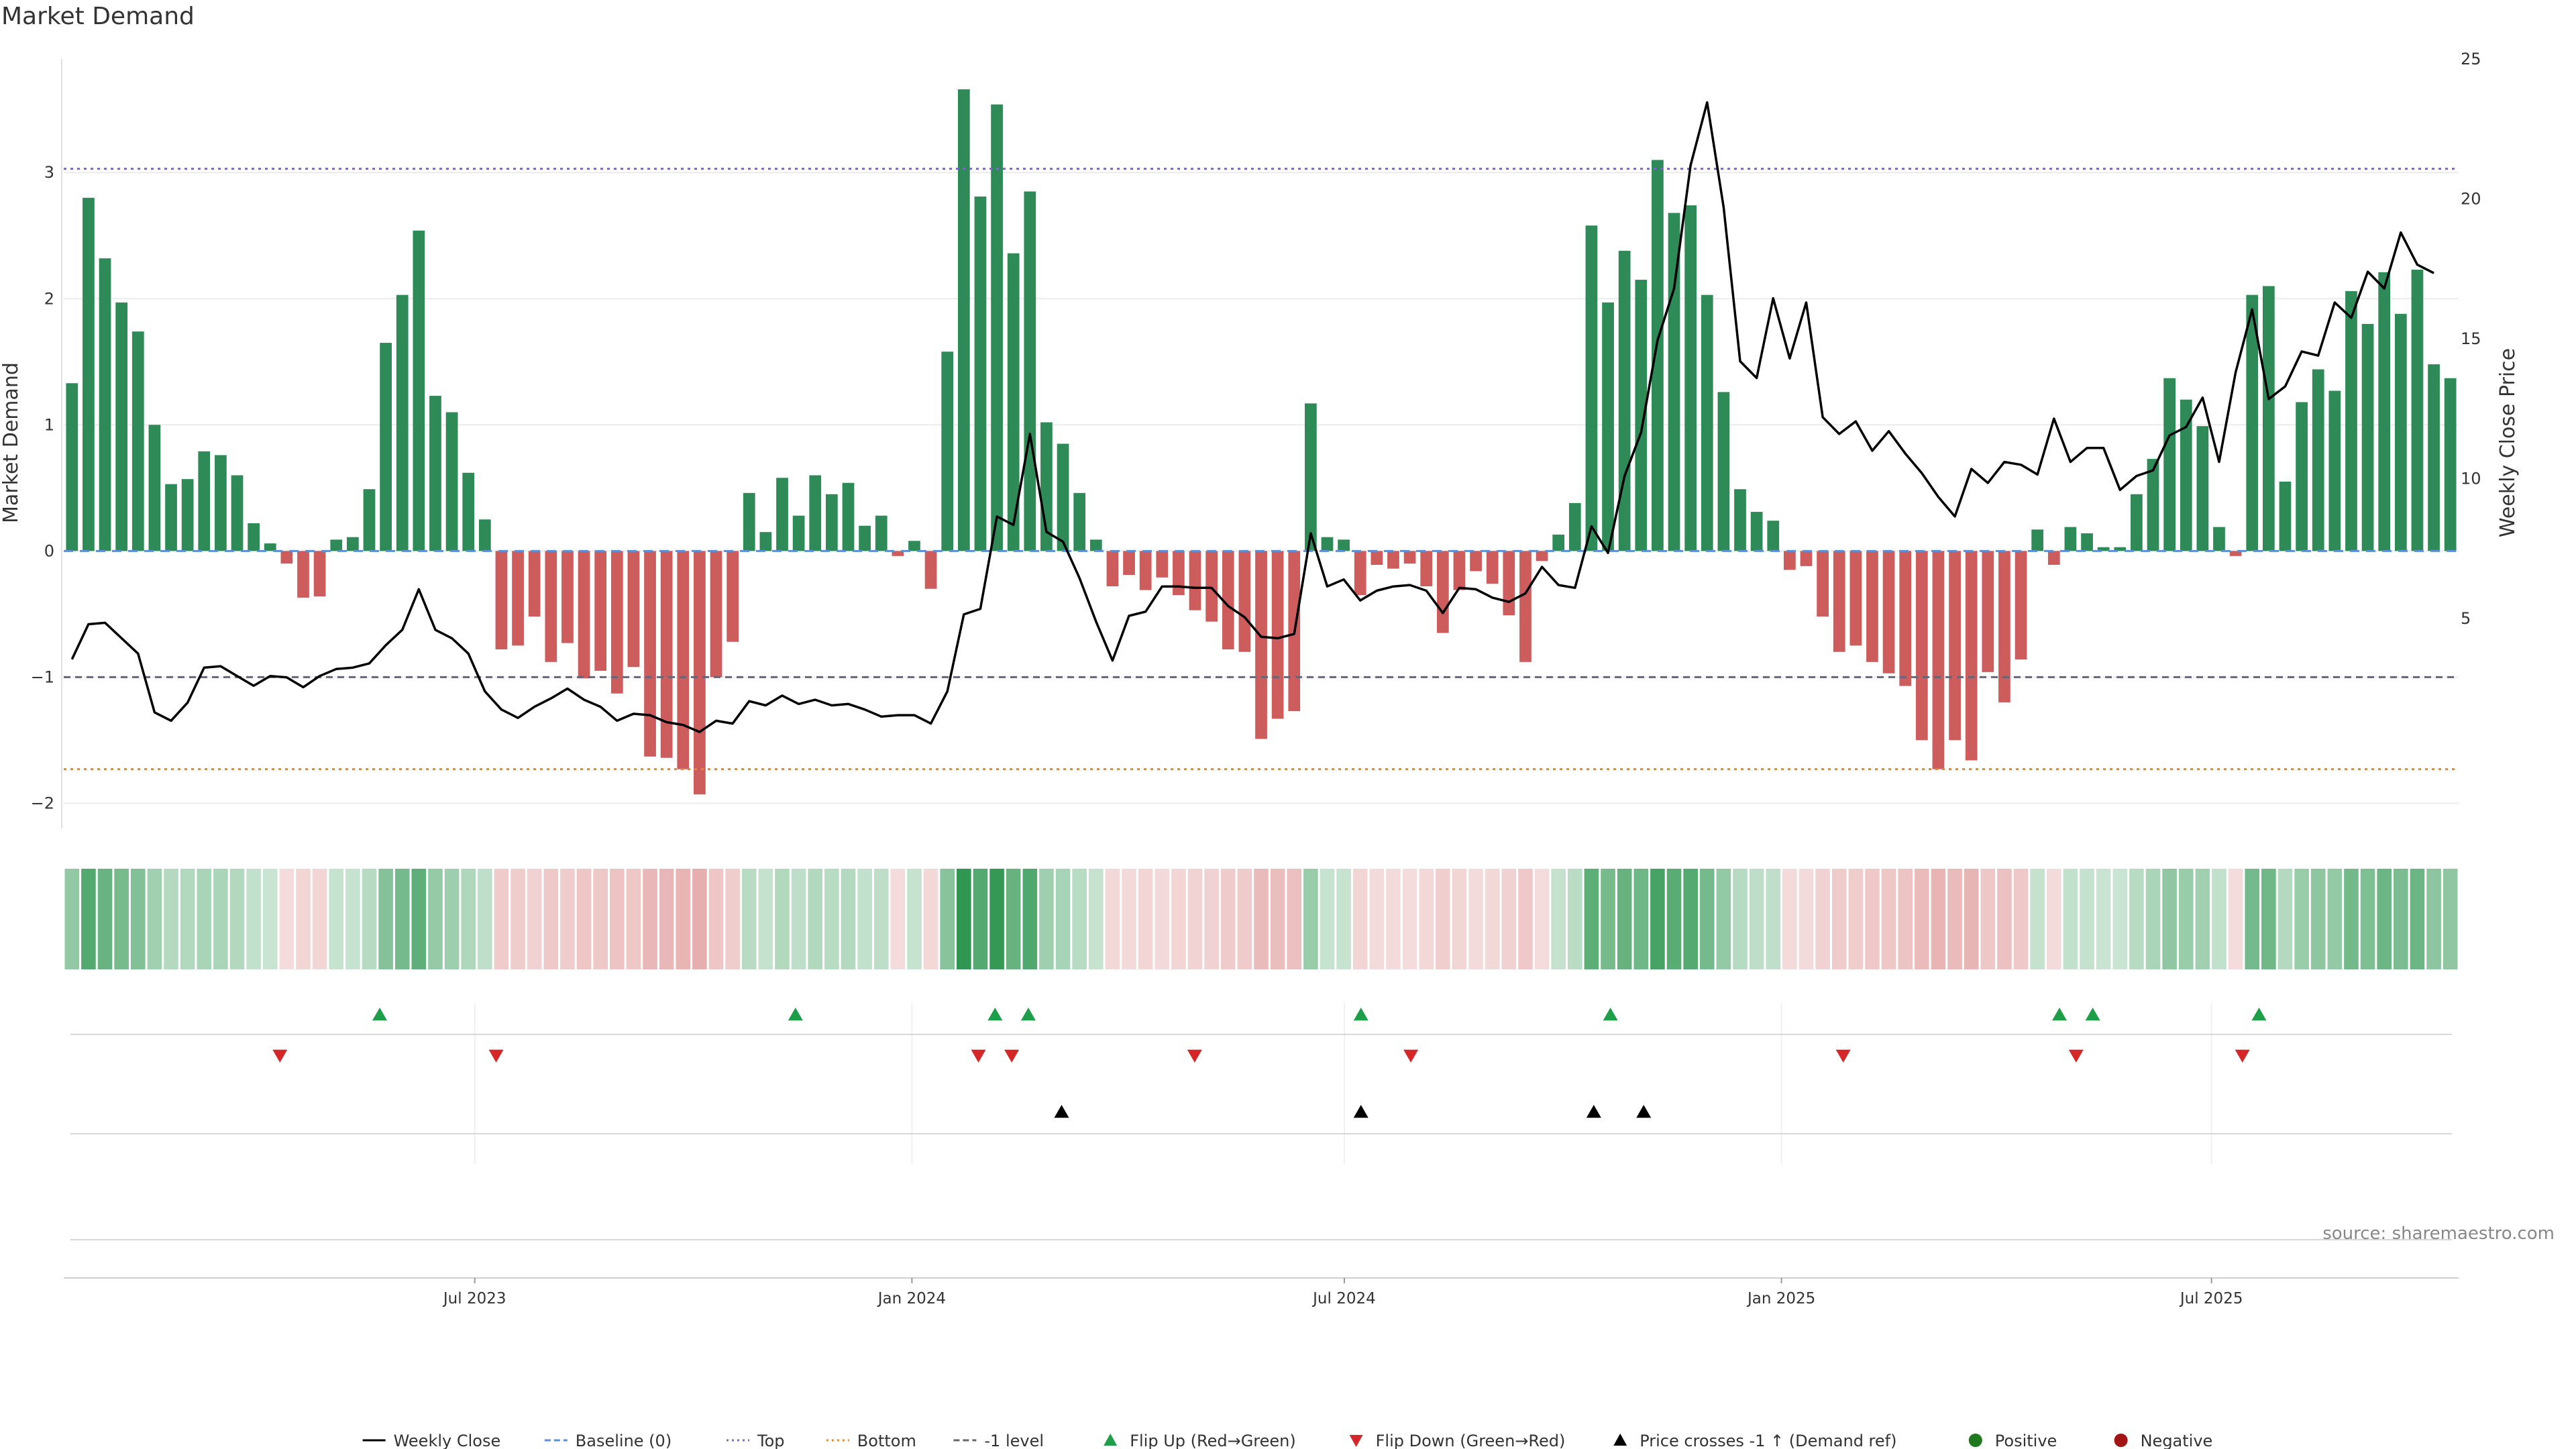 Image resolution: width=2576 pixels, height=1449 pixels. Describe the element at coordinates (2012, 1440) in the screenshot. I see `legend-item: Positive` at that location.